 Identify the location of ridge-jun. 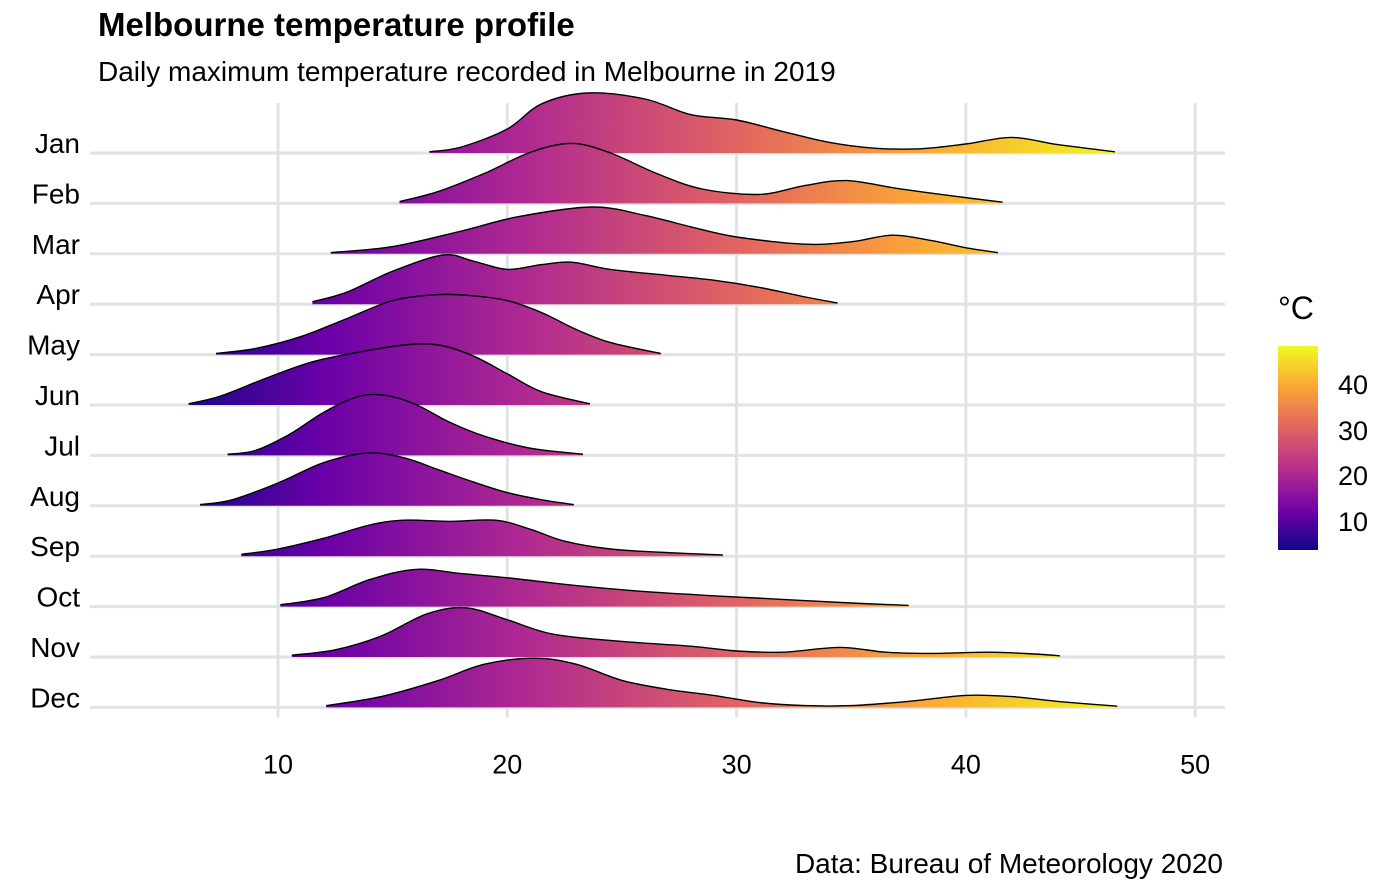
(389, 374).